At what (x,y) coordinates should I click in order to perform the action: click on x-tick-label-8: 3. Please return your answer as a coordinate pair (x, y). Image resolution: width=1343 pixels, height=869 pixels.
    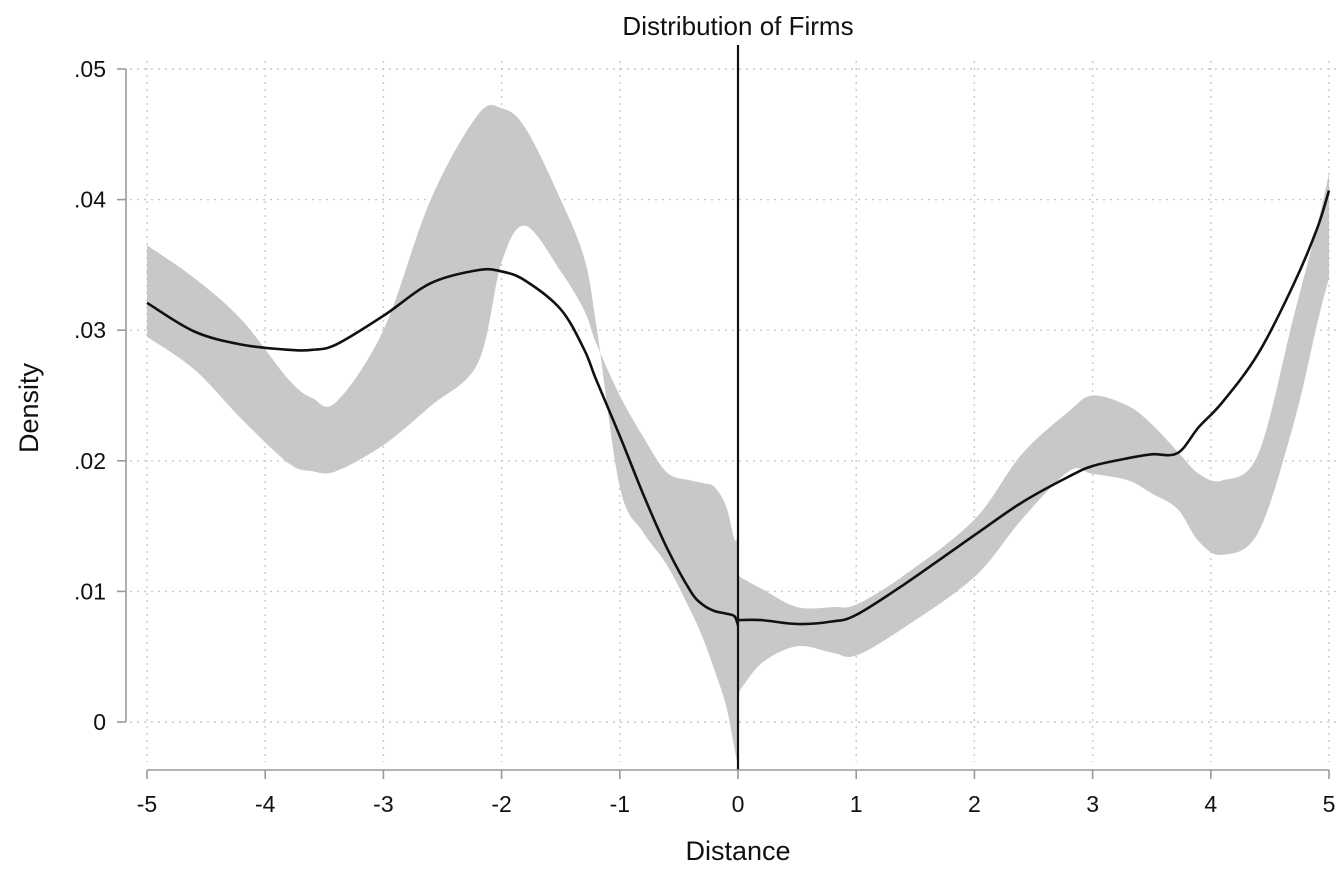
    Looking at the image, I should click on (1092, 804).